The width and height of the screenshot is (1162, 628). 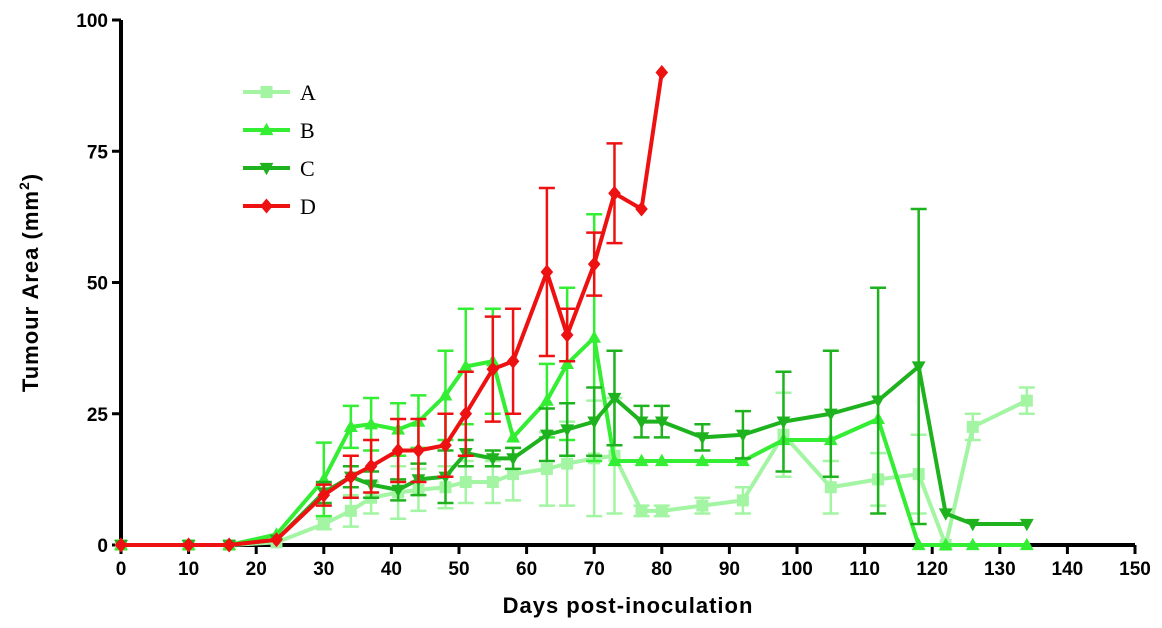 What do you see at coordinates (628, 605) in the screenshot?
I see `x-axis-title: Days post-inoculation` at bounding box center [628, 605].